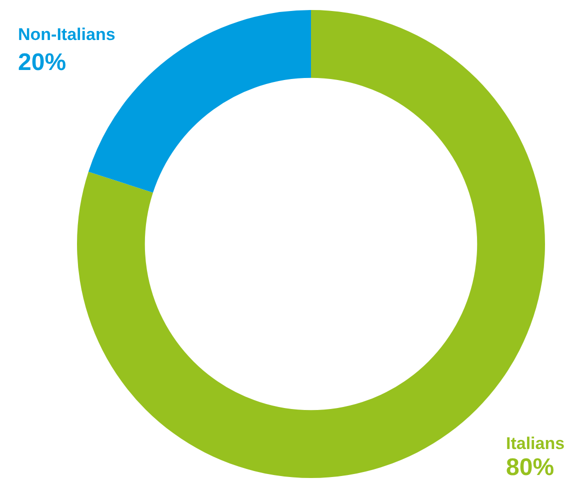  Describe the element at coordinates (535, 443) in the screenshot. I see `slice-label: Italians` at that location.